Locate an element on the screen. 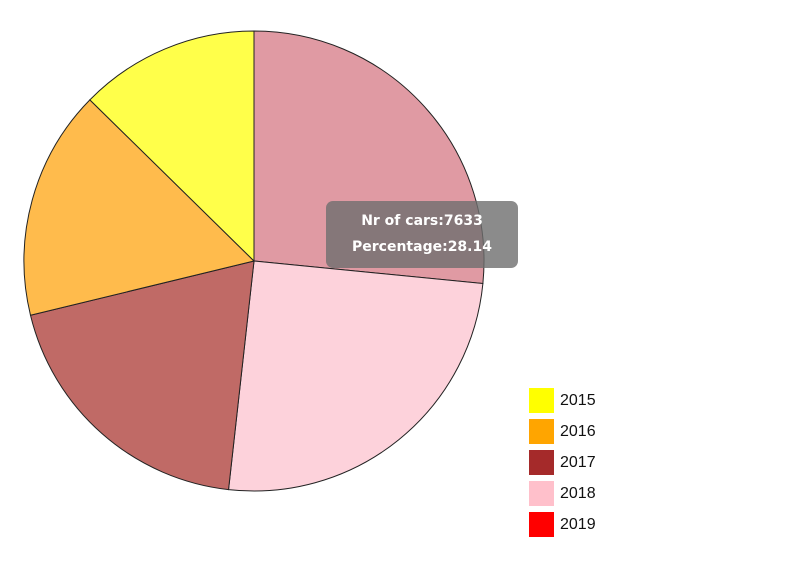 The width and height of the screenshot is (790, 587). legend-swatch-2016 is located at coordinates (541, 431).